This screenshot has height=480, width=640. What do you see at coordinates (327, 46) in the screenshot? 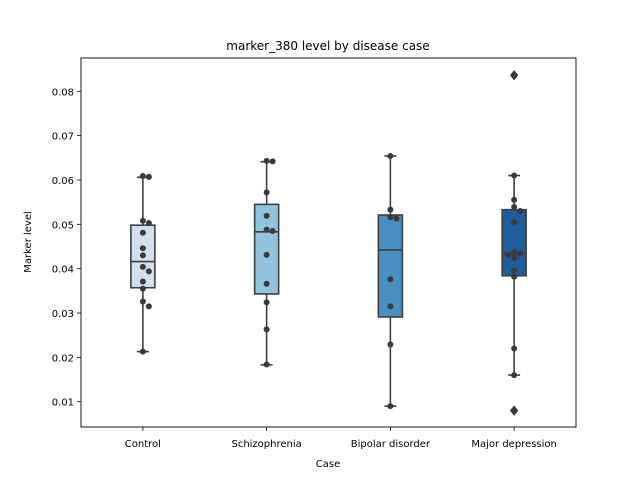
I see `chart-title: marker_380 level by disease case` at bounding box center [327, 46].